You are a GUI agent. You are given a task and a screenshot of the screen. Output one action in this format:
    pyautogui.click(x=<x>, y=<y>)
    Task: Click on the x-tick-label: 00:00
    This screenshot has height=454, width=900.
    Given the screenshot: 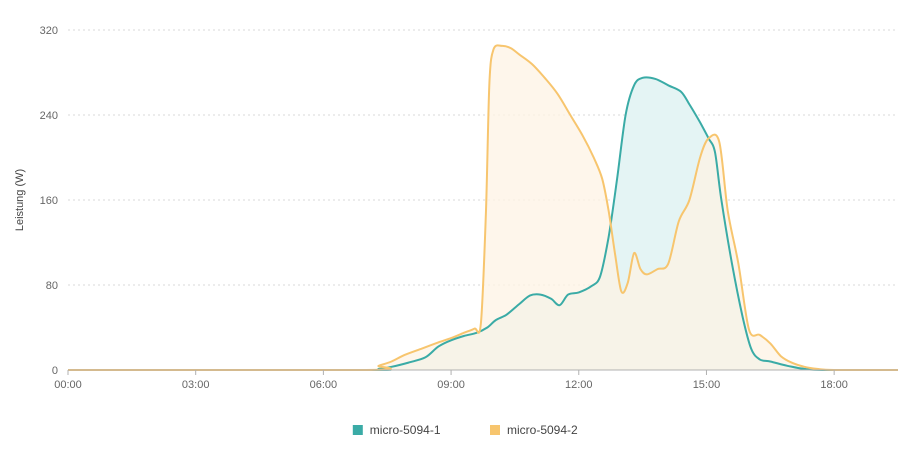 What is the action you would take?
    pyautogui.click(x=68, y=385)
    